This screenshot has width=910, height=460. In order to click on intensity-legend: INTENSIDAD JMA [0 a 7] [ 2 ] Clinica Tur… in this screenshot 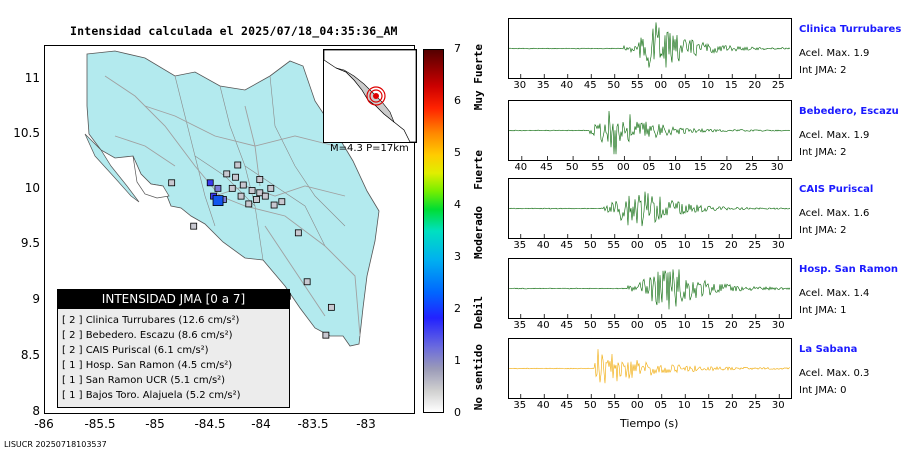, I will do `click(173, 348)`.